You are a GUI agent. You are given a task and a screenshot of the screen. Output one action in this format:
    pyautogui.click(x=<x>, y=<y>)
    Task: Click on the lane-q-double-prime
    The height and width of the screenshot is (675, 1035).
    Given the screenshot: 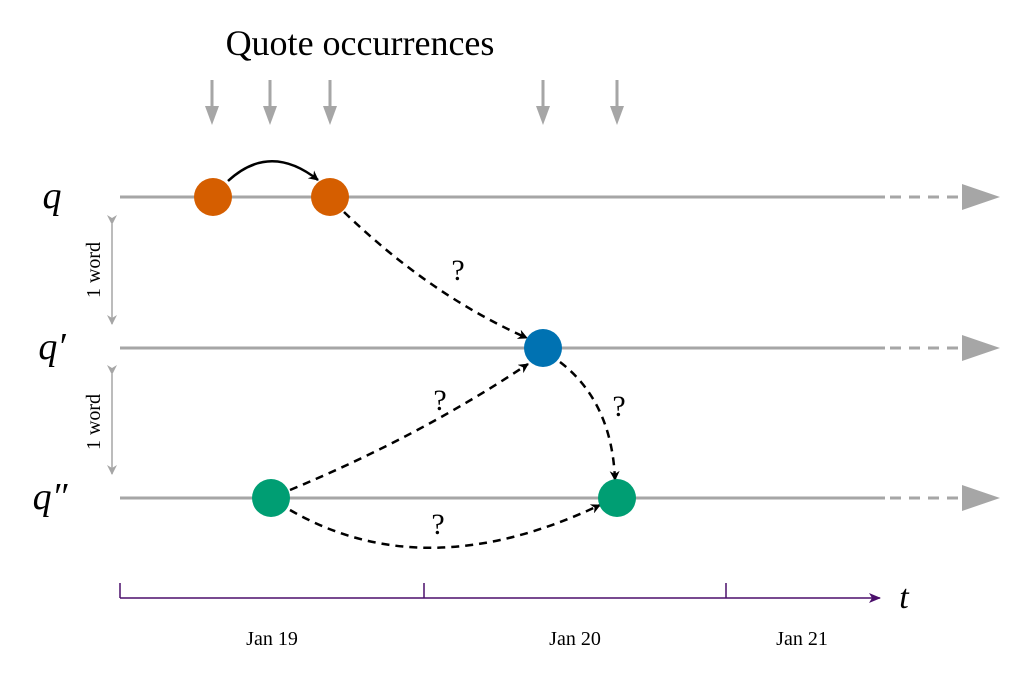 What is the action you would take?
    pyautogui.click(x=560, y=498)
    